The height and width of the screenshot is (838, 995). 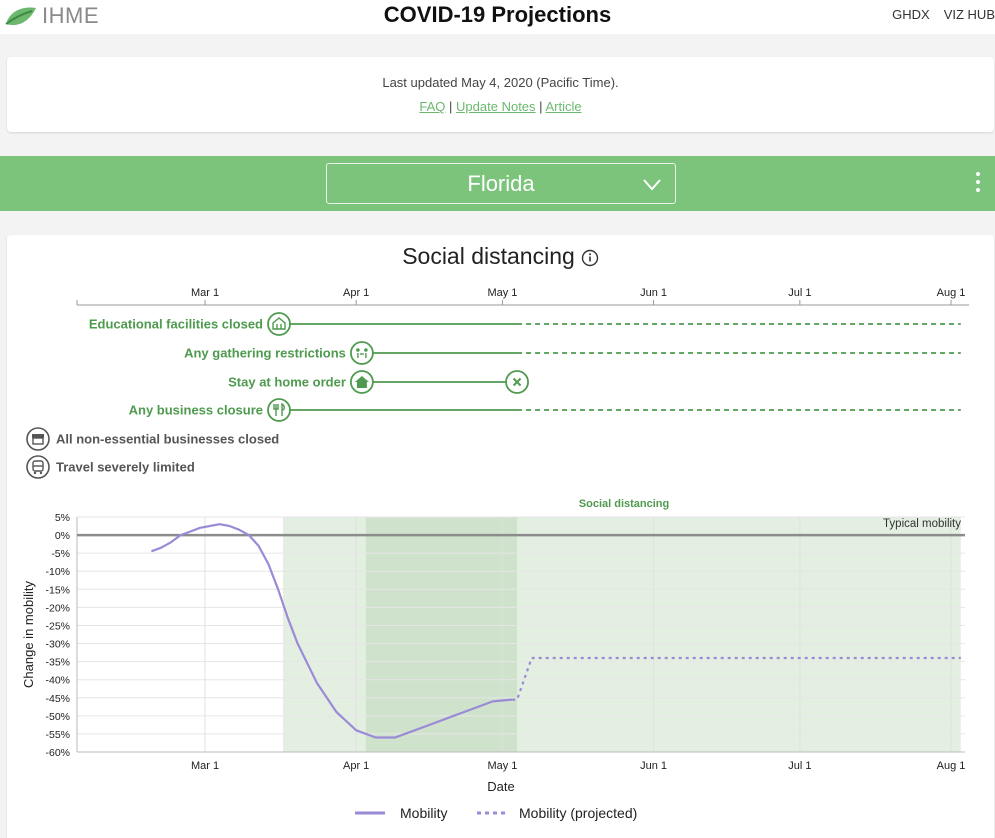 What do you see at coordinates (176, 324) in the screenshot?
I see `policy-label: Educational facilities closed` at bounding box center [176, 324].